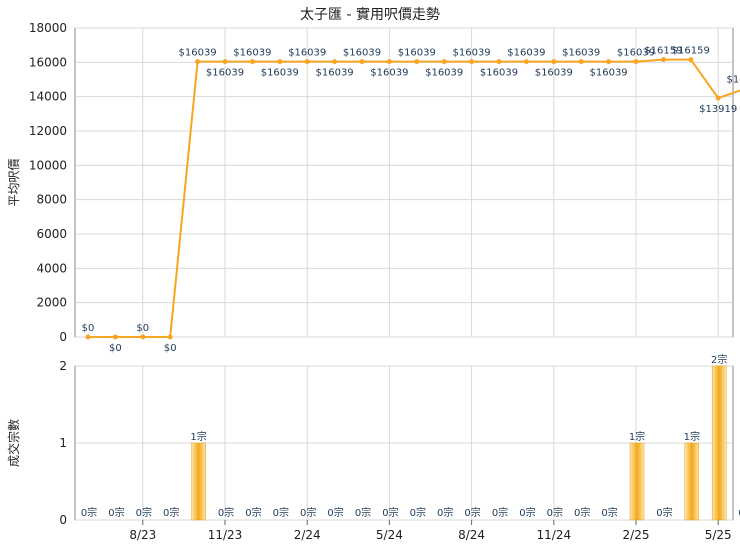 The image size is (740, 550). Describe the element at coordinates (48, 165) in the screenshot. I see `price-y-tick-label: 10000` at that location.